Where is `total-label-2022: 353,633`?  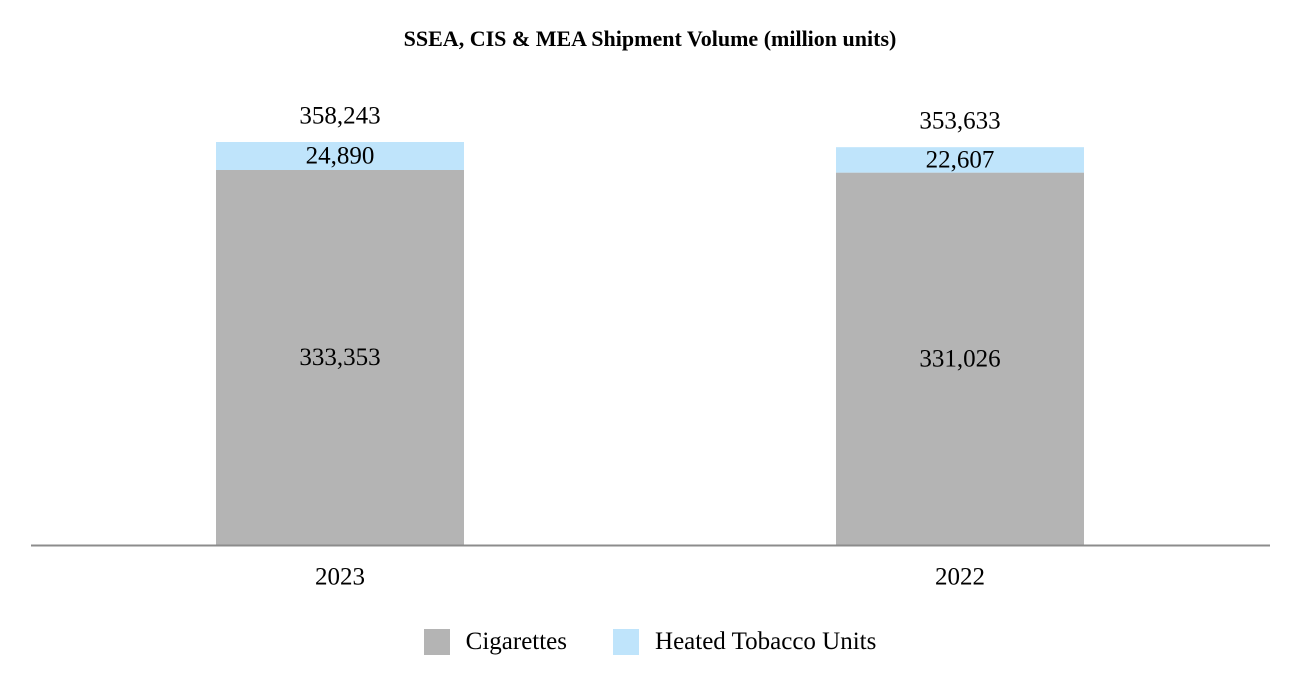 total-label-2022: 353,633 is located at coordinates (959, 121).